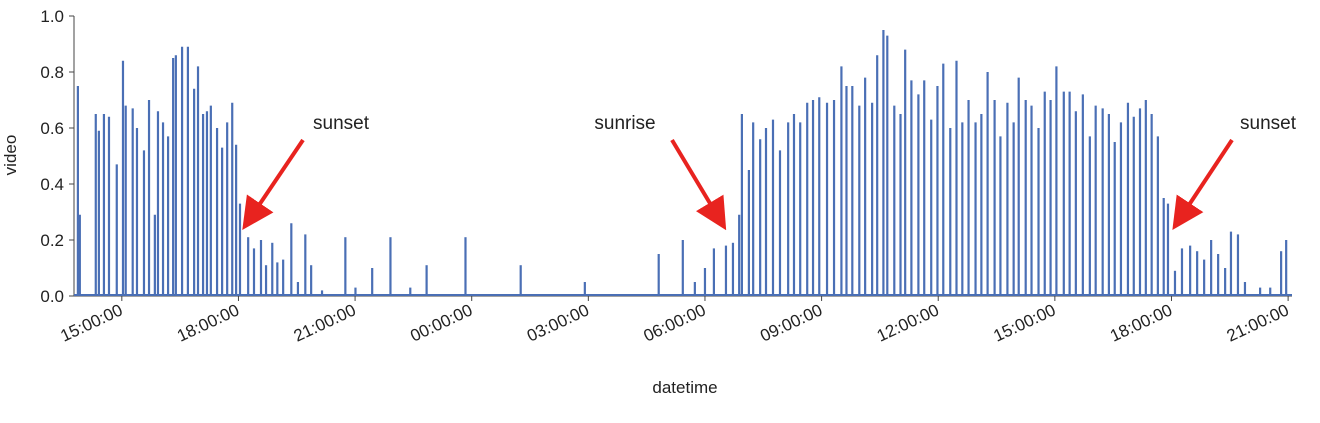 Image resolution: width=1320 pixels, height=423 pixels. What do you see at coordinates (52, 296) in the screenshot?
I see `y-tick-label: 0.0` at bounding box center [52, 296].